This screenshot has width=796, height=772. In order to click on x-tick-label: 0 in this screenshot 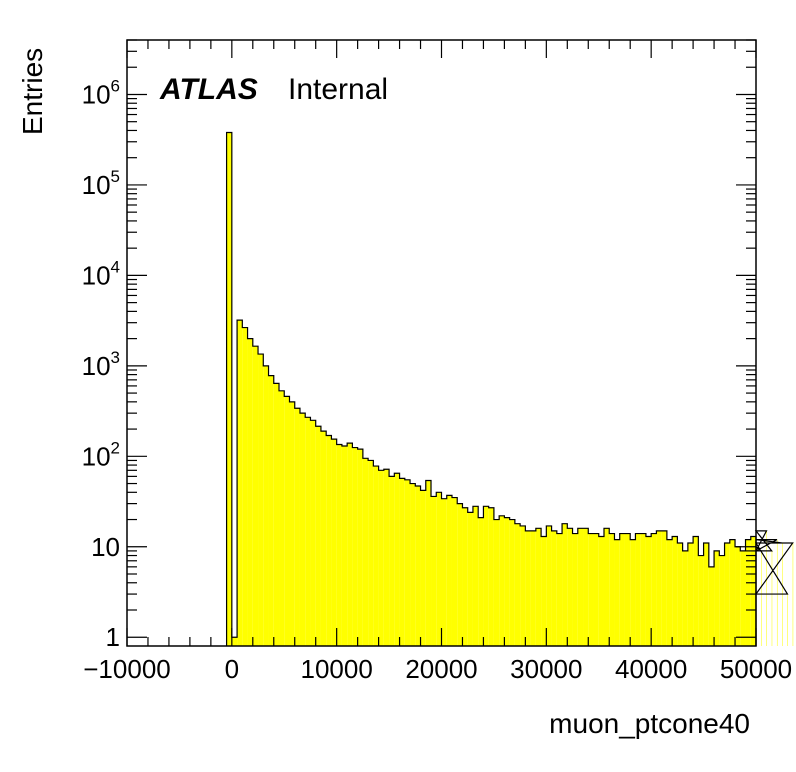, I will do `click(232, 669)`.